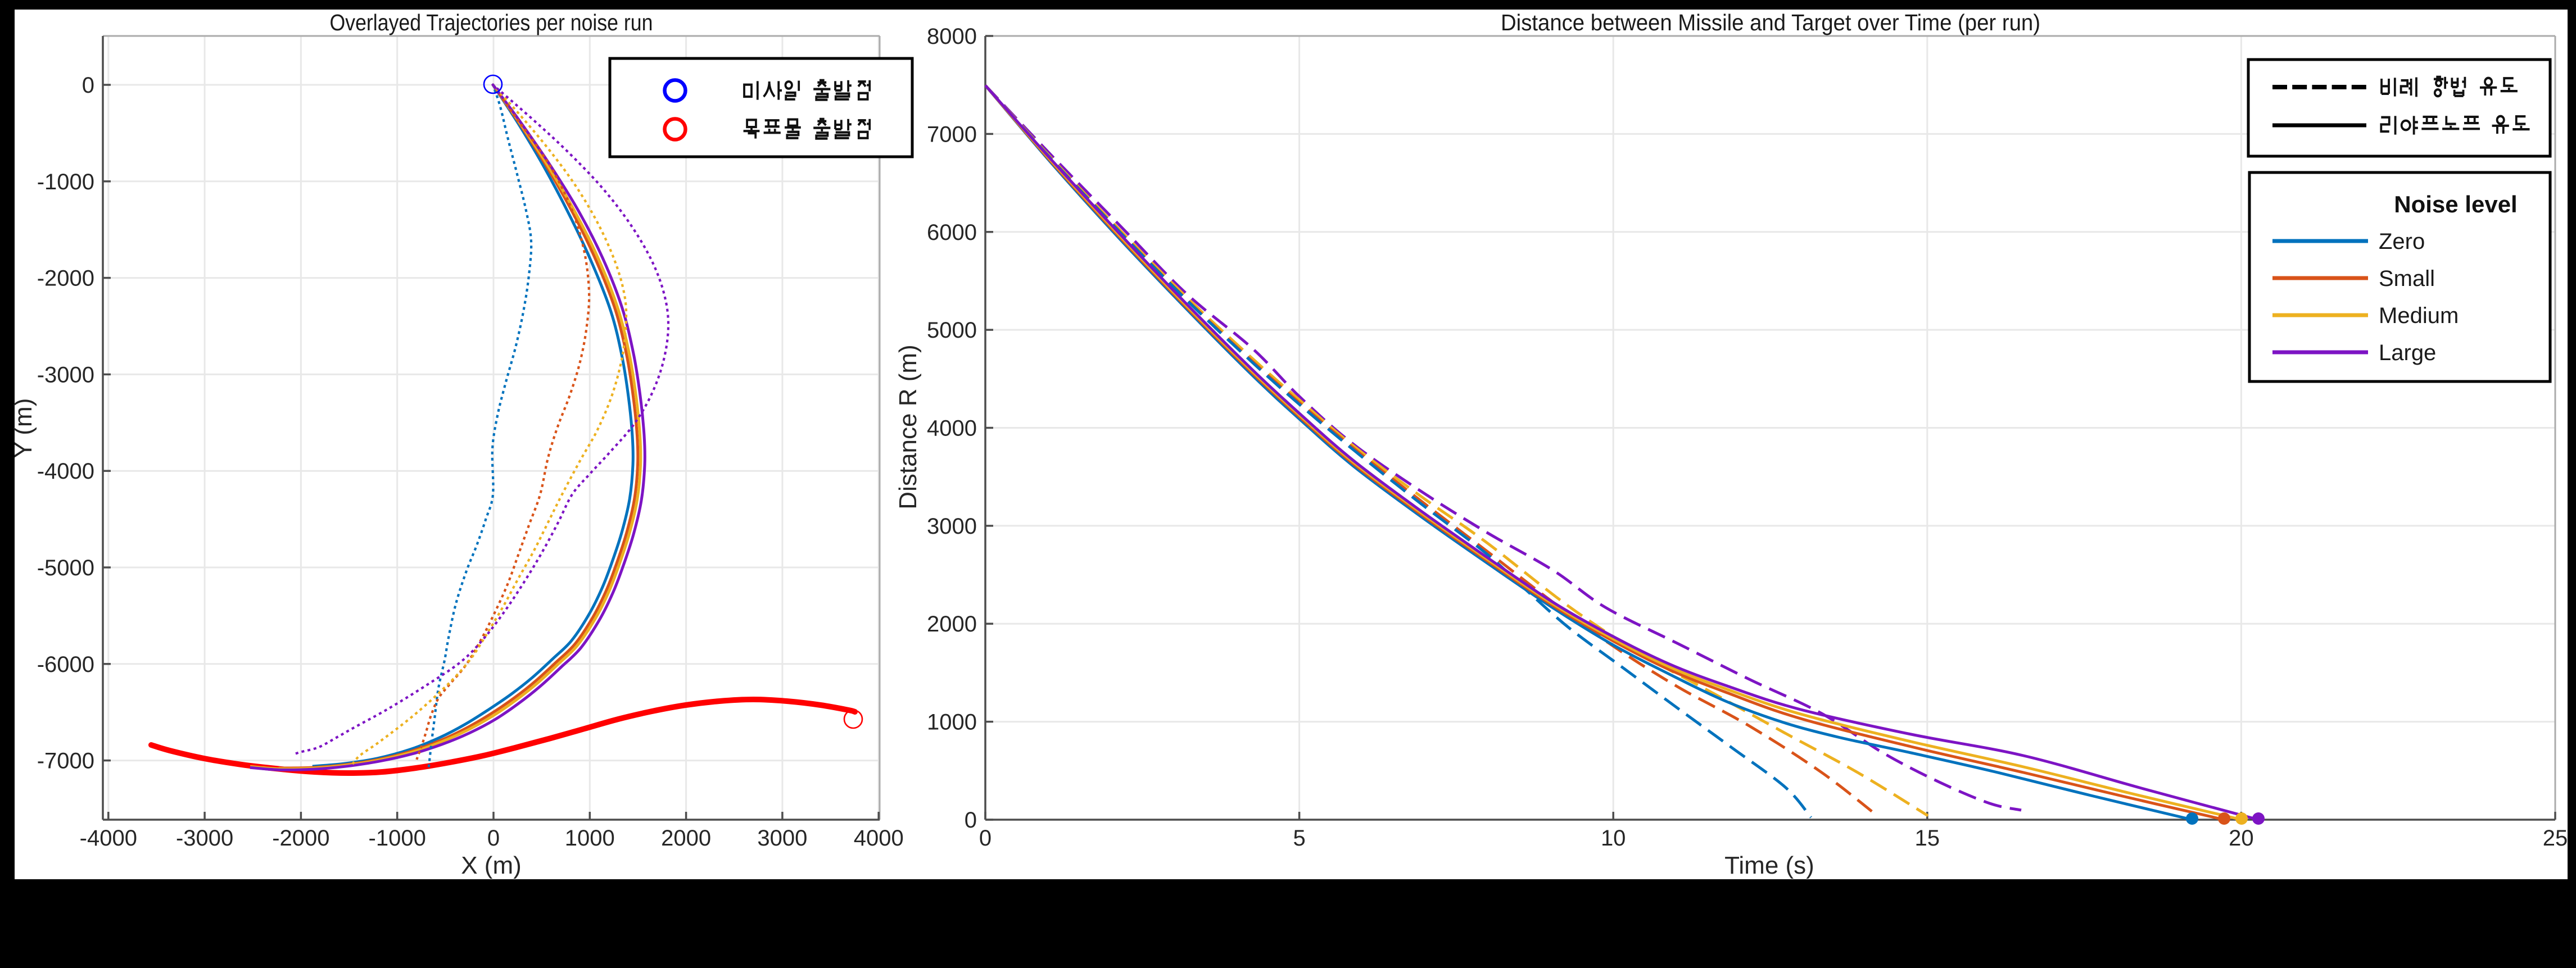 Image resolution: width=2576 pixels, height=968 pixels. What do you see at coordinates (2455, 204) in the screenshot?
I see `svg-text: Noise level` at bounding box center [2455, 204].